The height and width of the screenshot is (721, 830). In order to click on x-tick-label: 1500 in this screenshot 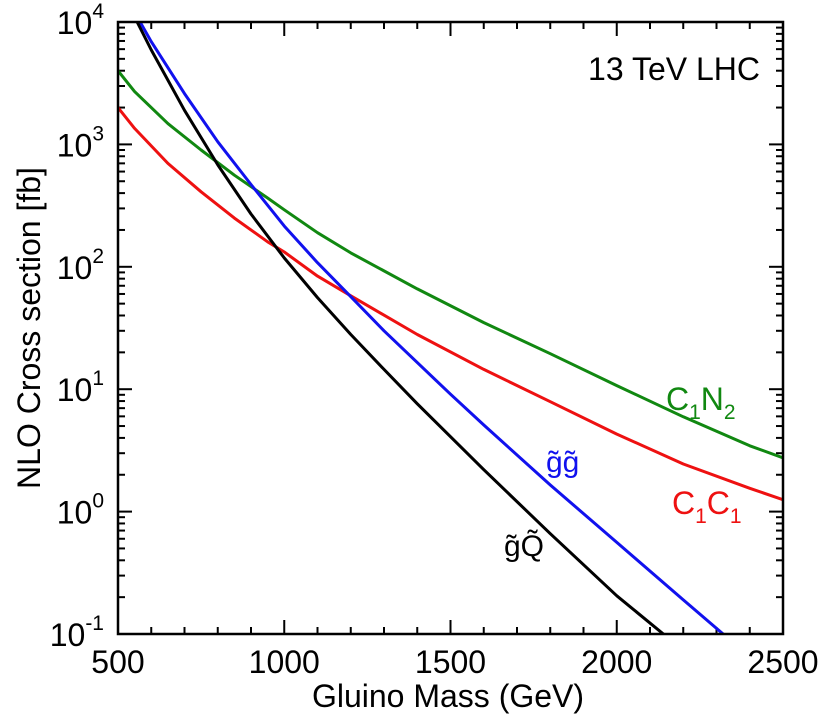, I will do `click(450, 662)`.